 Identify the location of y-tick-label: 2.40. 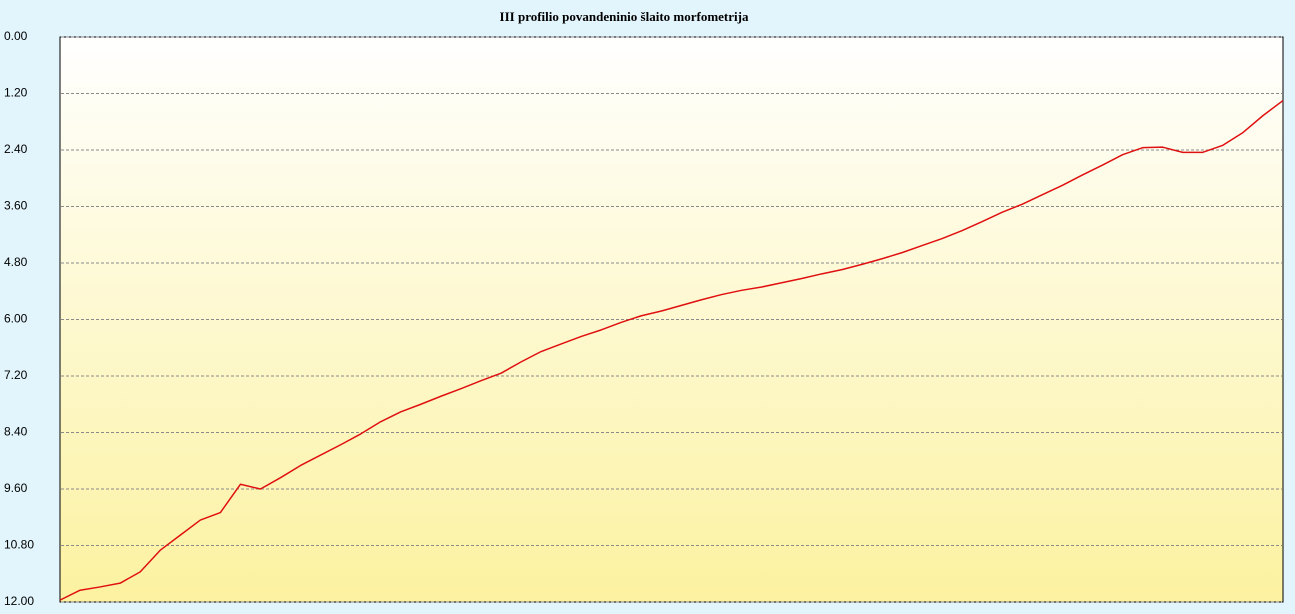
(16, 149).